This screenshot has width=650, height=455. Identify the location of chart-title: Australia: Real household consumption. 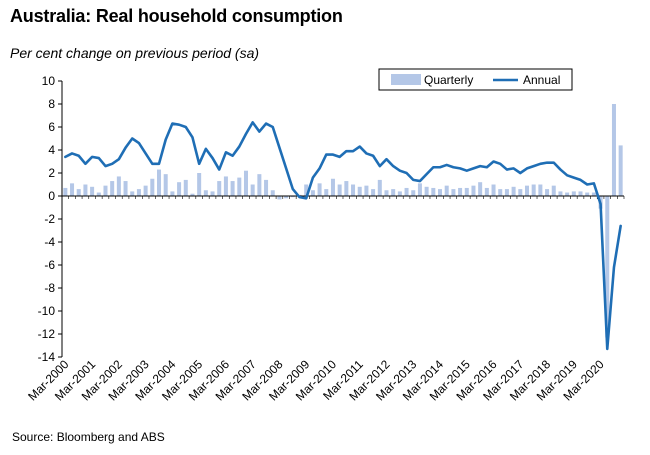
(176, 16).